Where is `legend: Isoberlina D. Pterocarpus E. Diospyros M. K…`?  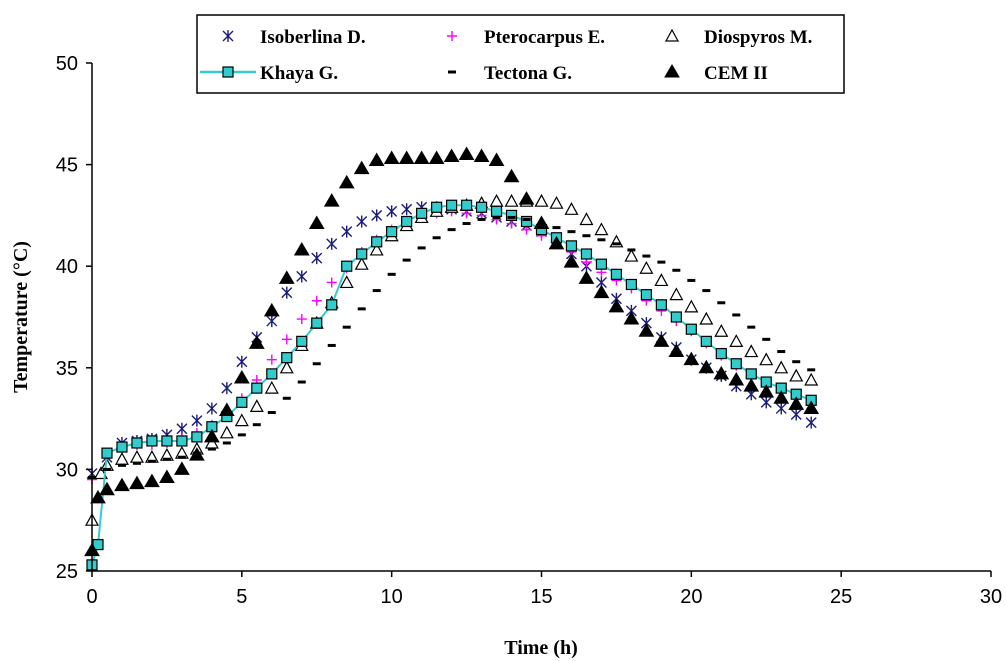
legend: Isoberlina D. Pterocarpus E. Diospyros M. K… is located at coordinates (520, 54).